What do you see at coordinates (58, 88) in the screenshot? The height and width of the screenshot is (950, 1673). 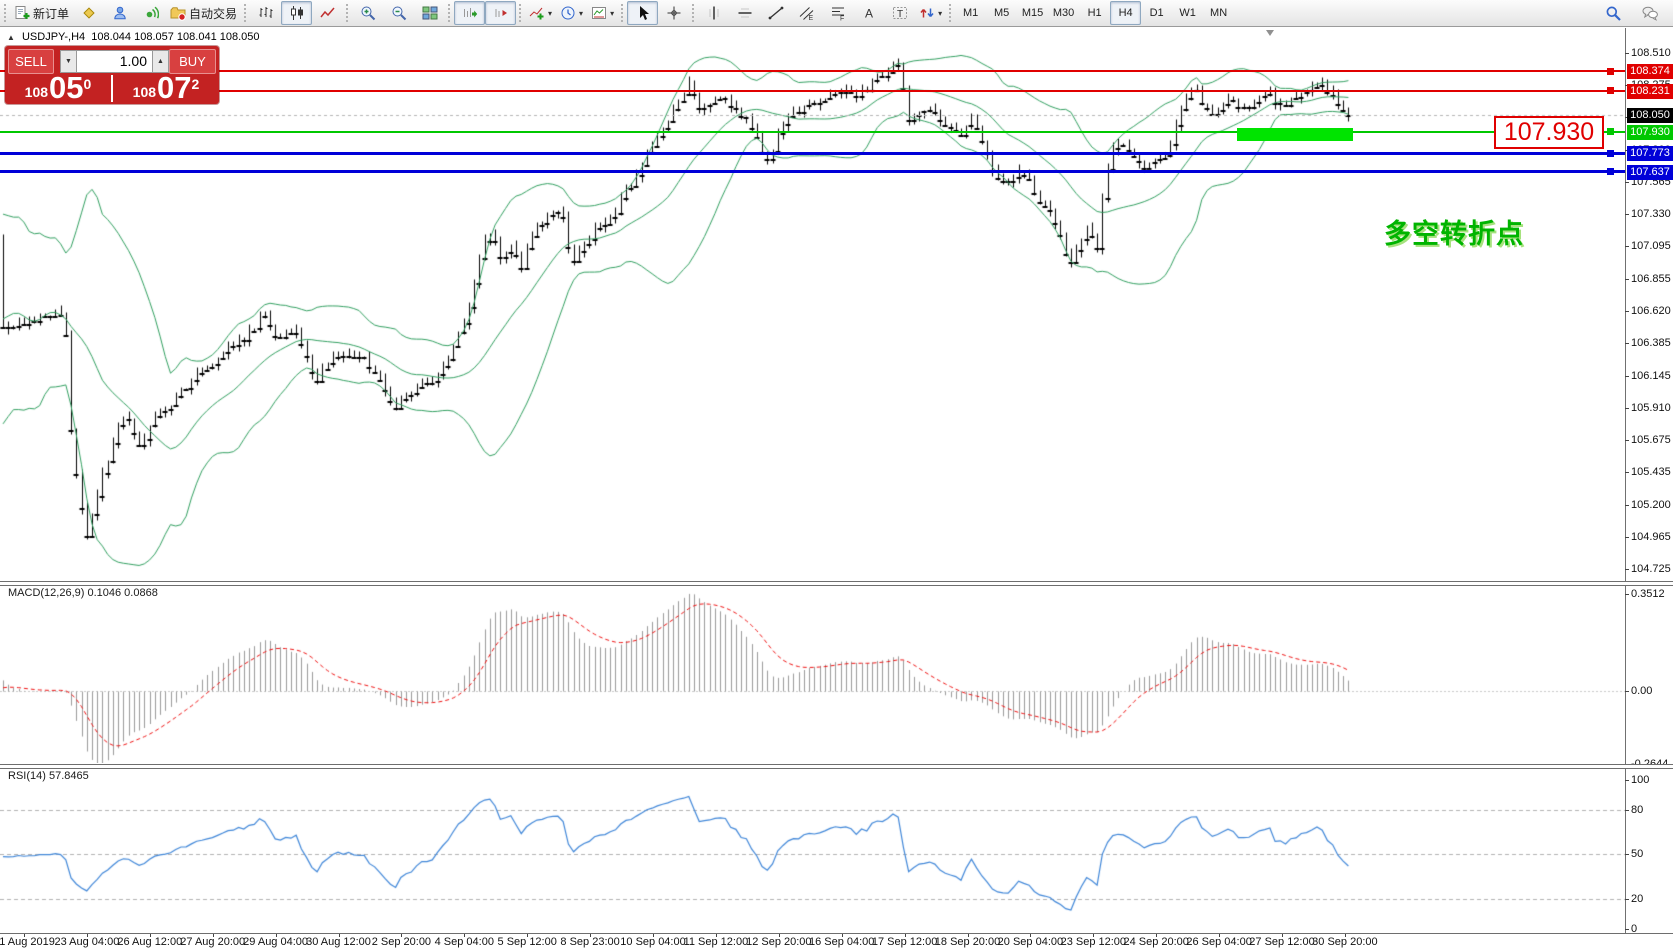 I see `sell-price: 108 05 0` at bounding box center [58, 88].